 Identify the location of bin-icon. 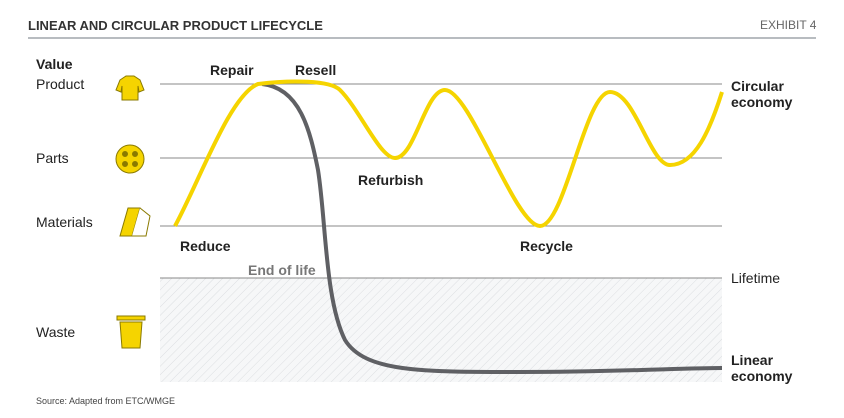
(131, 335).